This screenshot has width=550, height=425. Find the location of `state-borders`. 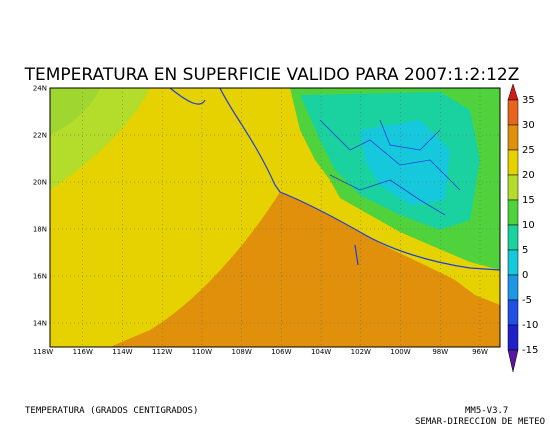

state-borders is located at coordinates (390, 167).